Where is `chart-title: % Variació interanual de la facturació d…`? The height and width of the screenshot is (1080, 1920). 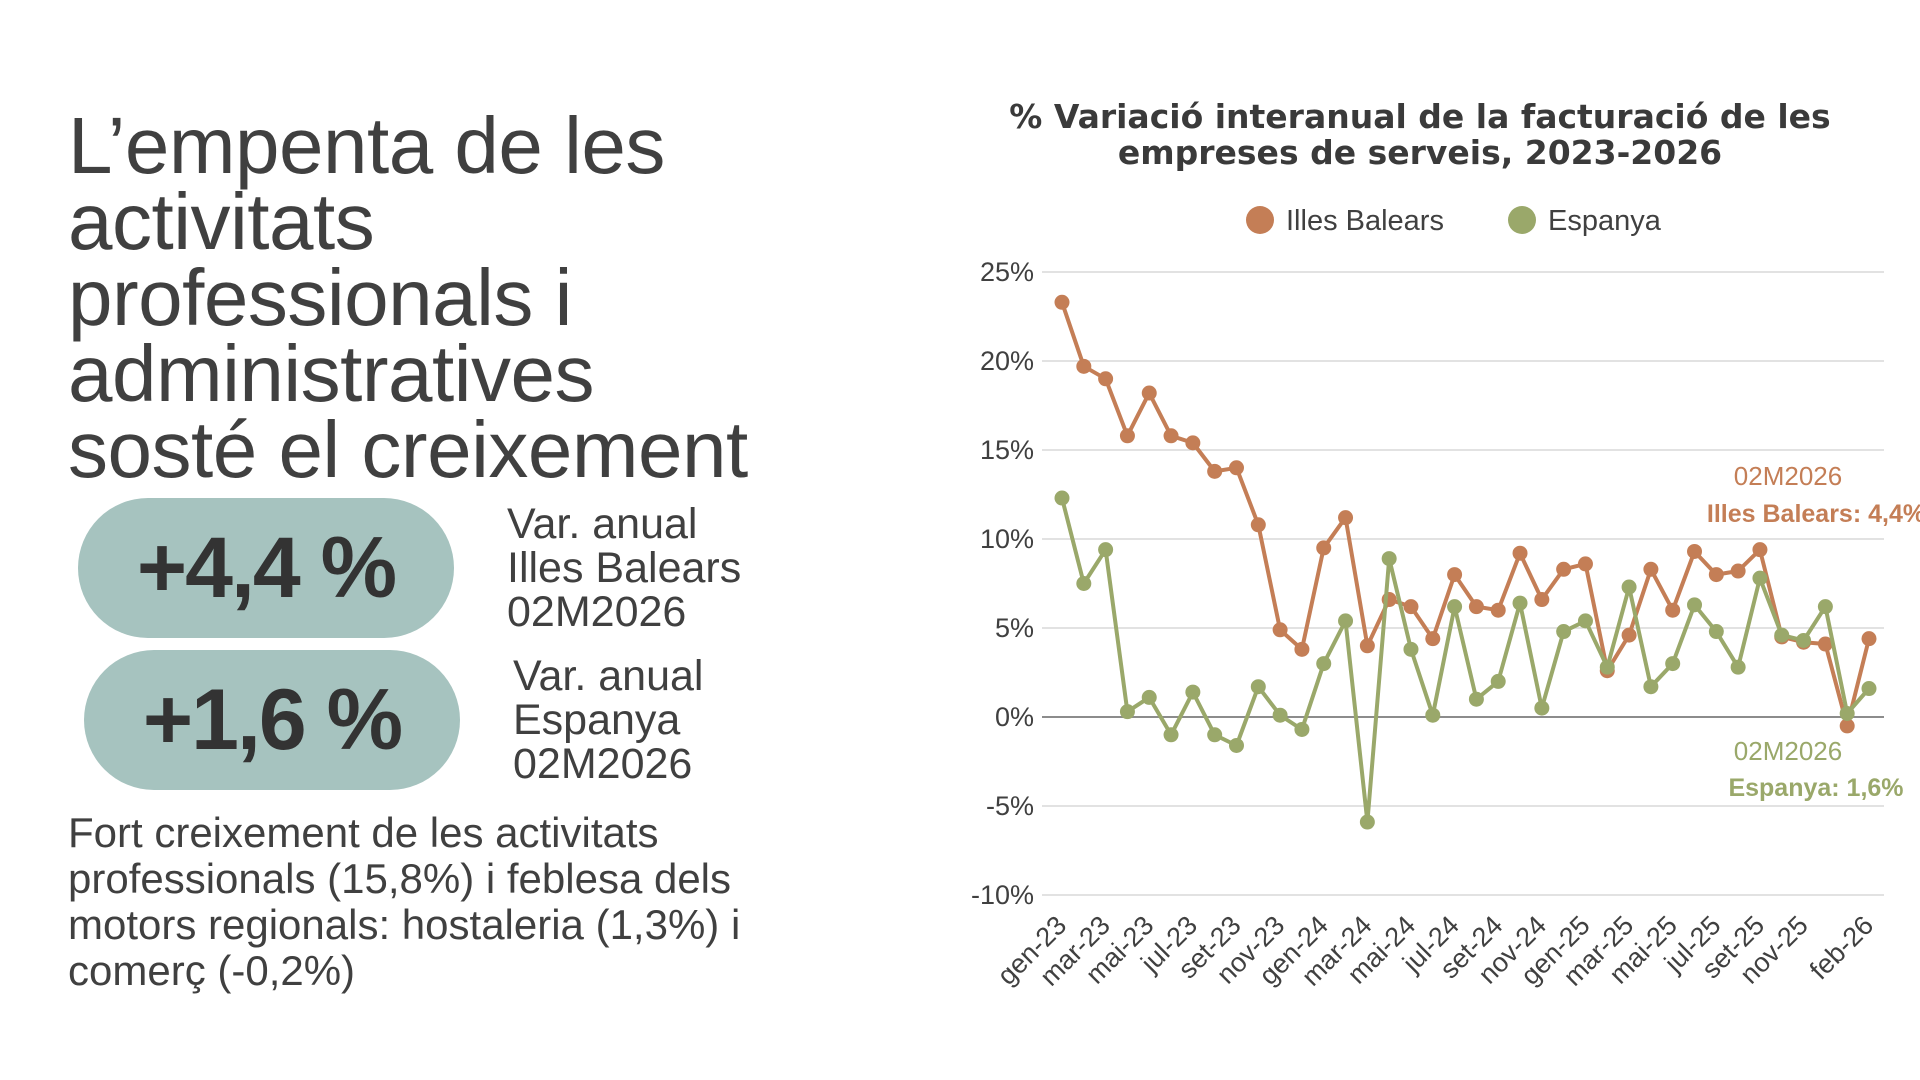
chart-title: % Variació interanual de la facturació d… is located at coordinates (1419, 116).